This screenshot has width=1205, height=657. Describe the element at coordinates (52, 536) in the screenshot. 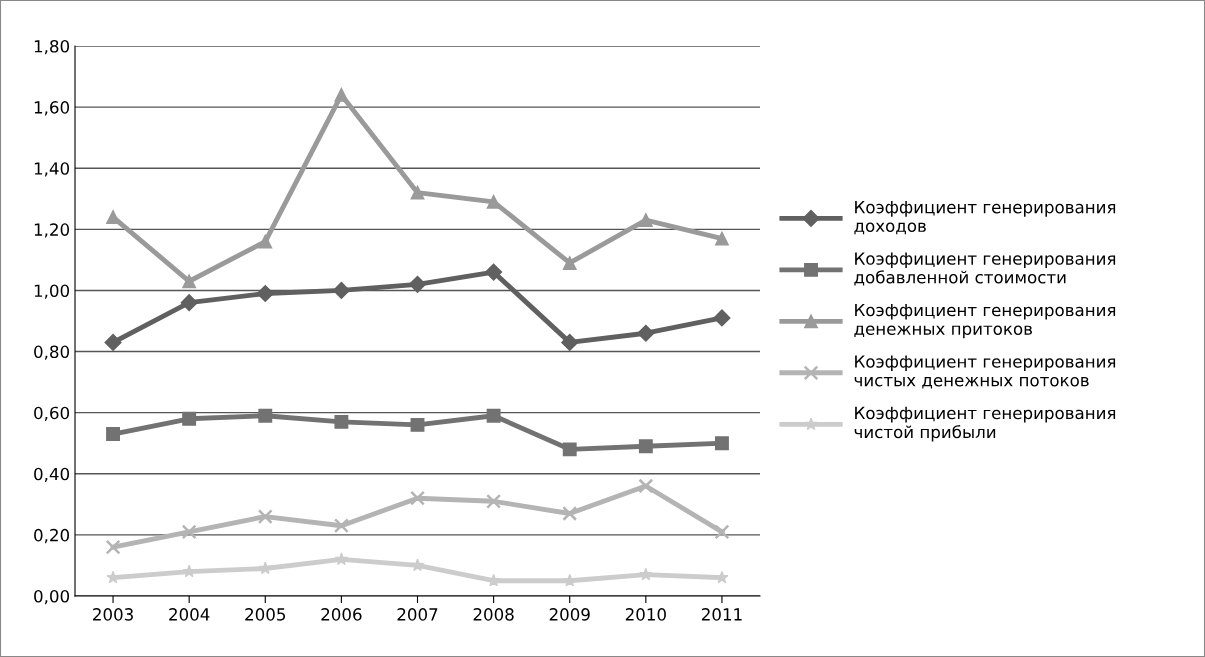

I see `y-tick-label: 0,20` at that location.